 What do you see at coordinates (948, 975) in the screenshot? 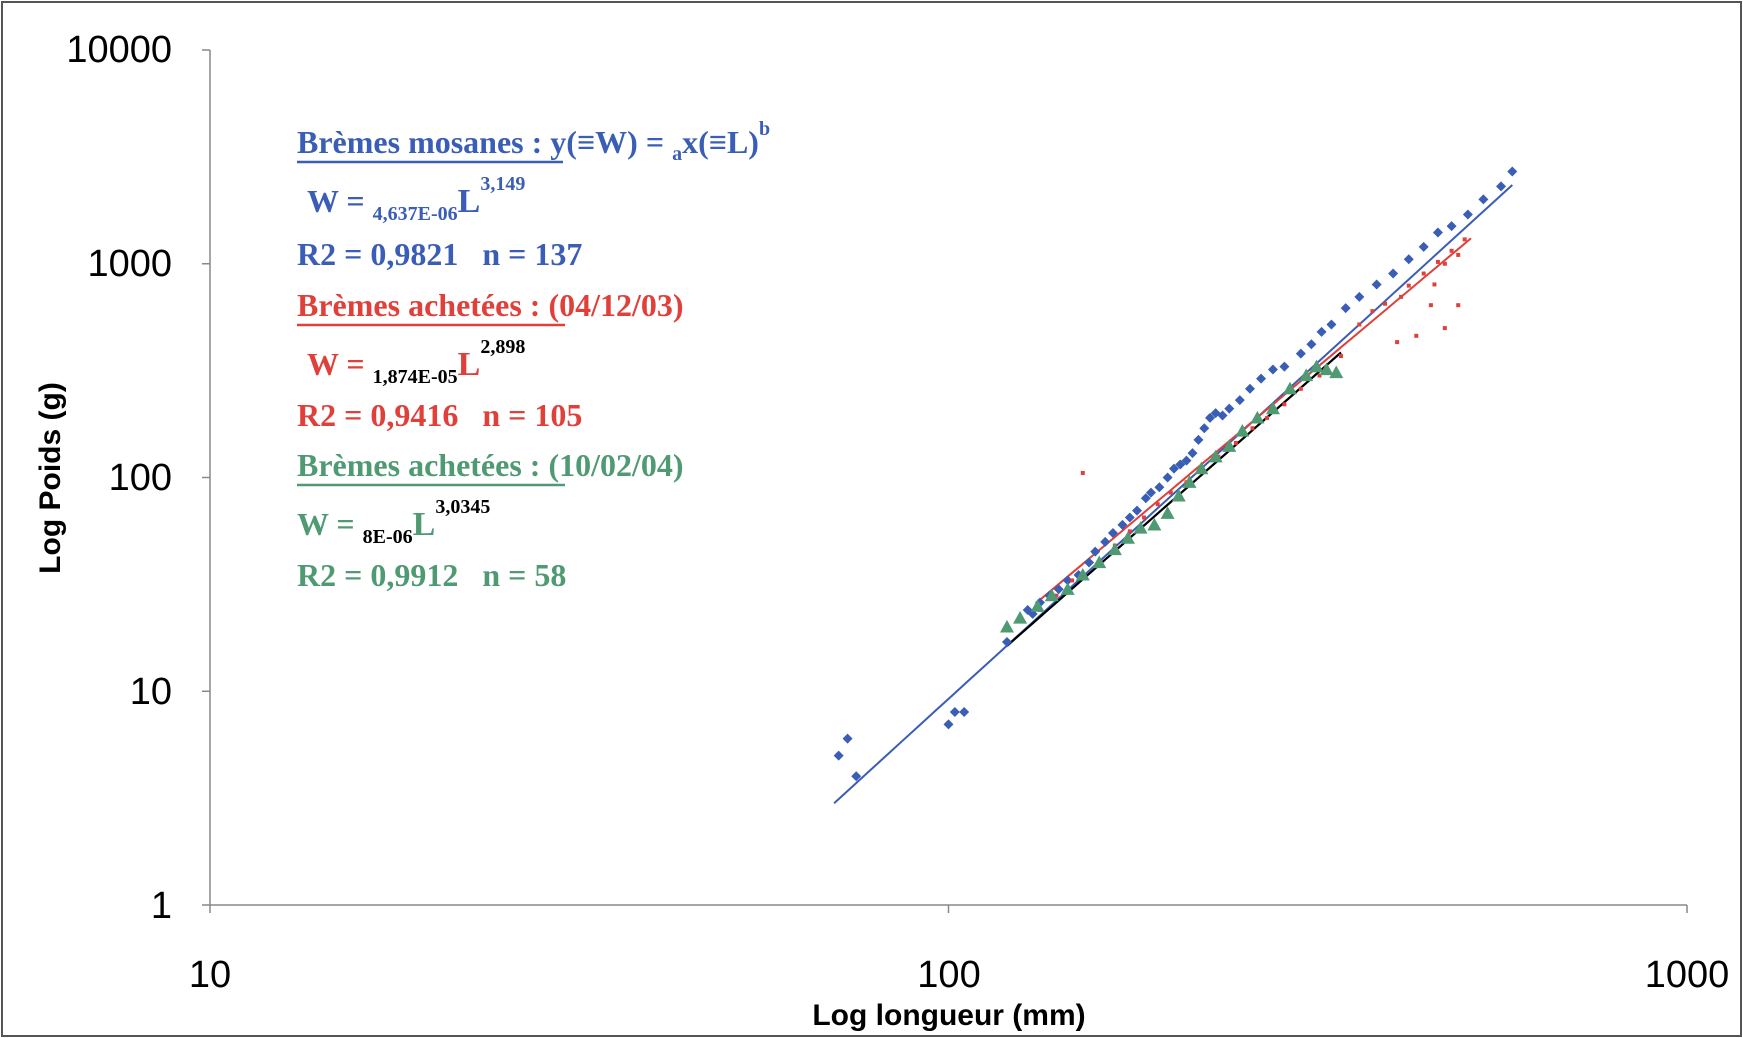
I see `x-tick-label: 100` at bounding box center [948, 975].